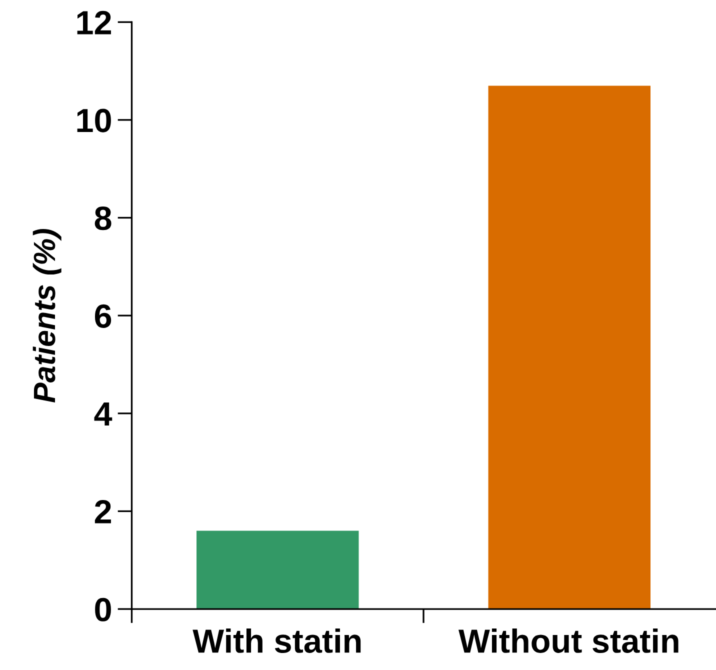 This screenshot has width=716, height=670. Describe the element at coordinates (103, 414) in the screenshot. I see `y-tick-label: 4` at that location.